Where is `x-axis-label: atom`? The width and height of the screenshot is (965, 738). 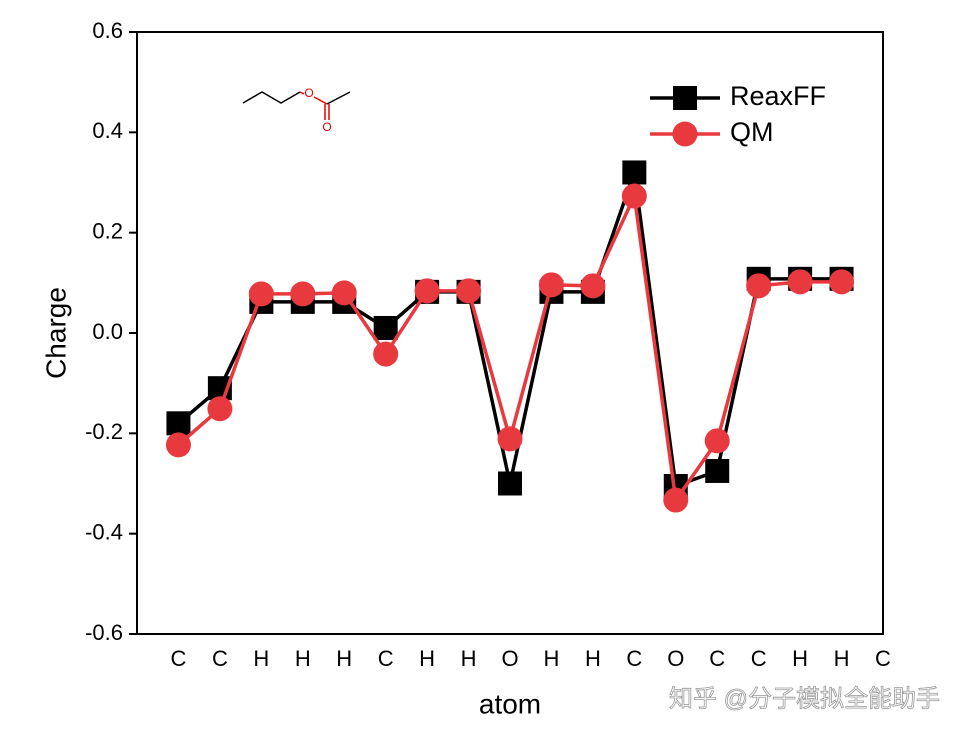
x-axis-label: atom is located at coordinates (510, 703).